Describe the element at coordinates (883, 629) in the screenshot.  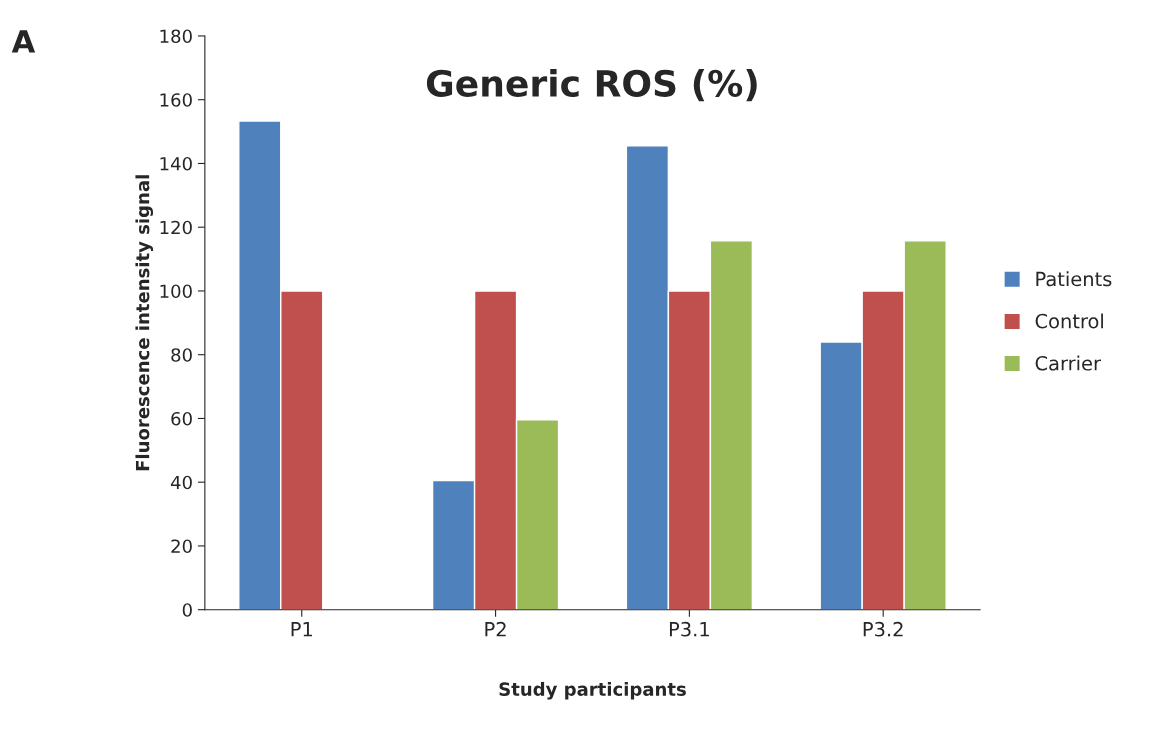
I see `x-tick-label: P3.2` at that location.